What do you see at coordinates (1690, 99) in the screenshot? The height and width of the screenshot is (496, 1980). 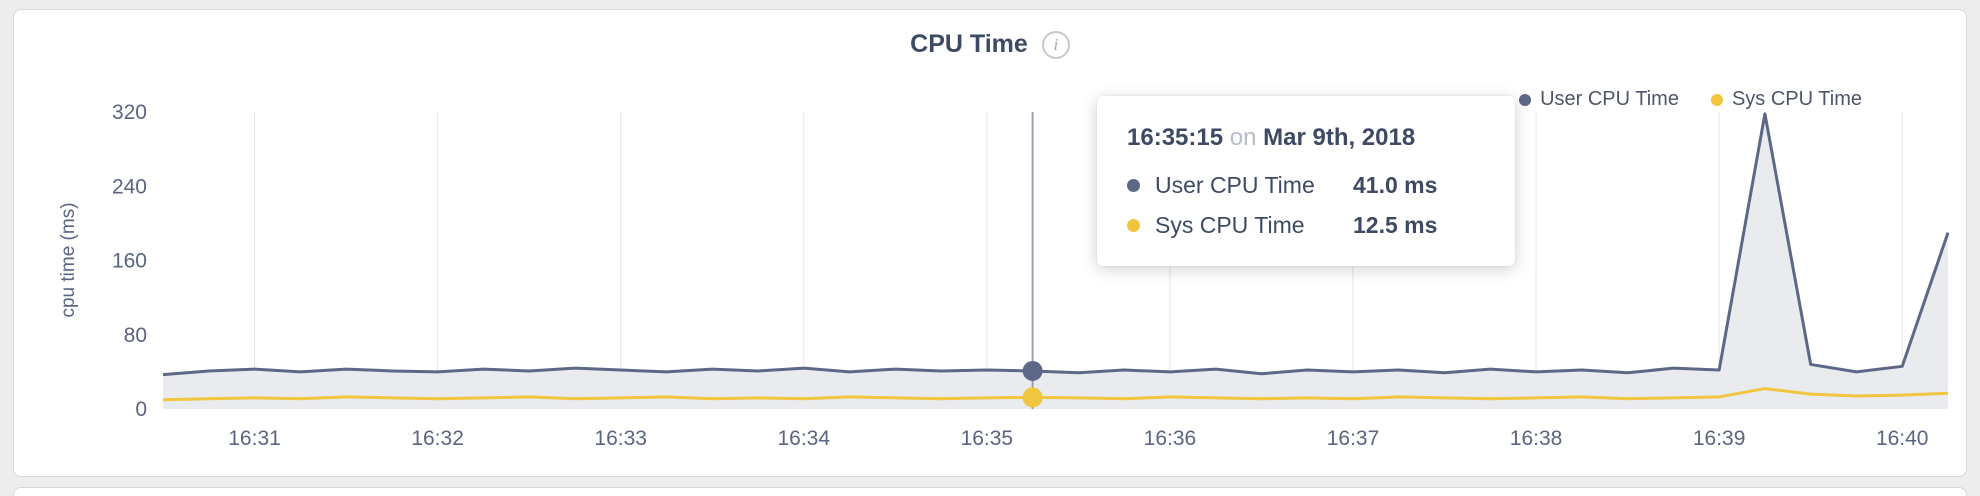 I see `legend: User CPU Time Sys CPU Time` at bounding box center [1690, 99].